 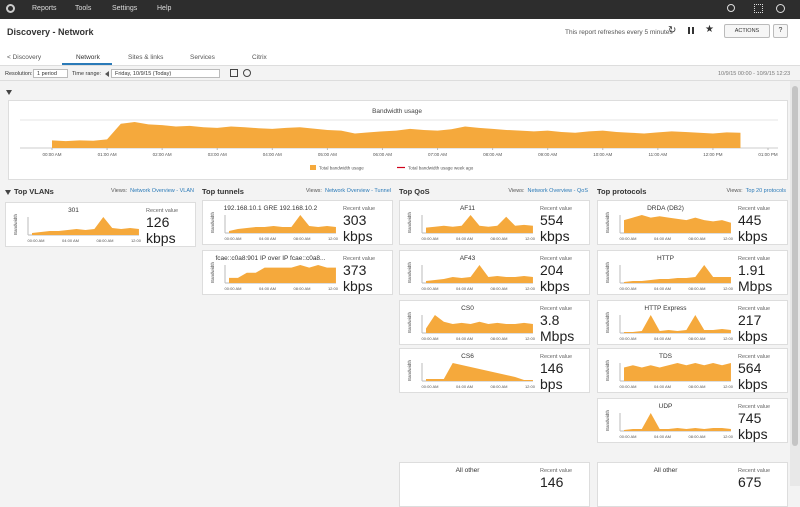 I want to click on time-range-label: Time range:, so click(x=87, y=74).